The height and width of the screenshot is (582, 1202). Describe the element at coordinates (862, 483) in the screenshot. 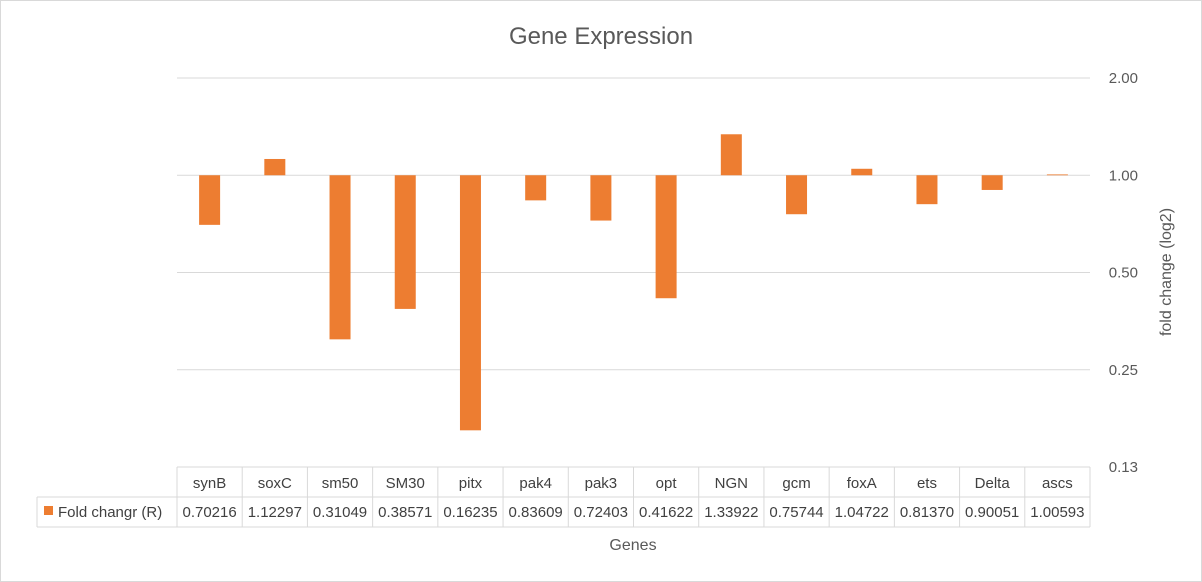

I see `x-tick-label: foxA` at that location.